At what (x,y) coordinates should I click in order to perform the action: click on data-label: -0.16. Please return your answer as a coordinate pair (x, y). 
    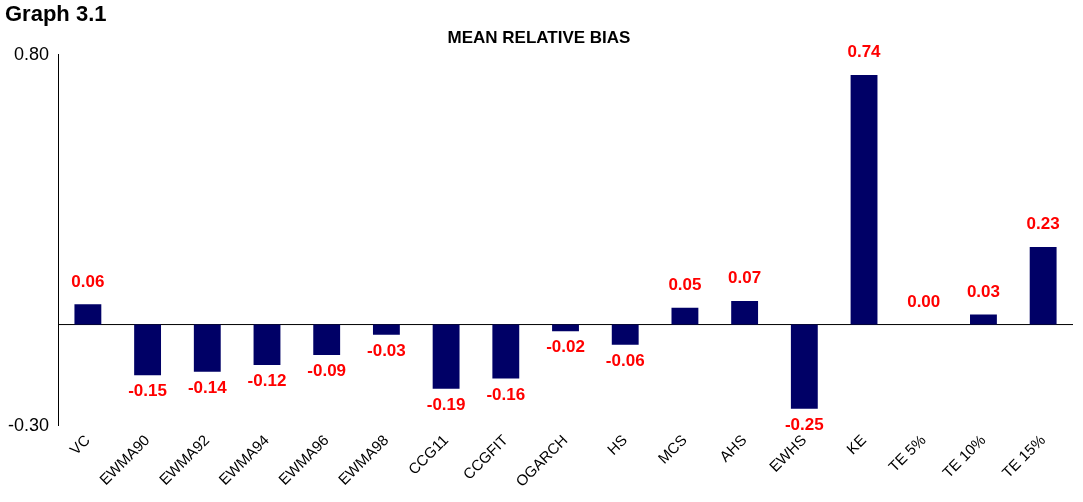
    Looking at the image, I should click on (506, 394).